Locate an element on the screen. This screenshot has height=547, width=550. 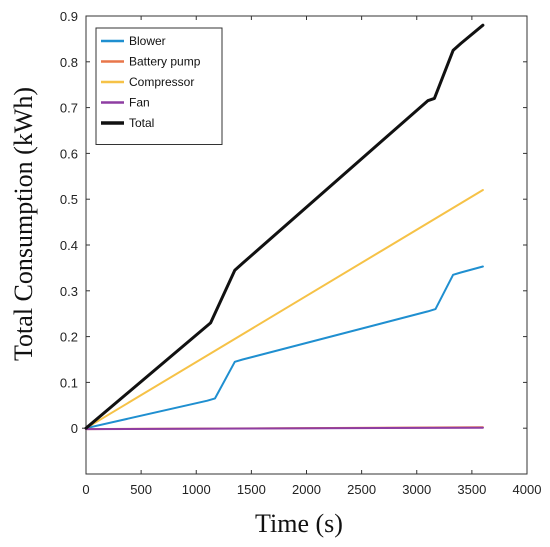
x-tick-label: 3000 is located at coordinates (416, 489).